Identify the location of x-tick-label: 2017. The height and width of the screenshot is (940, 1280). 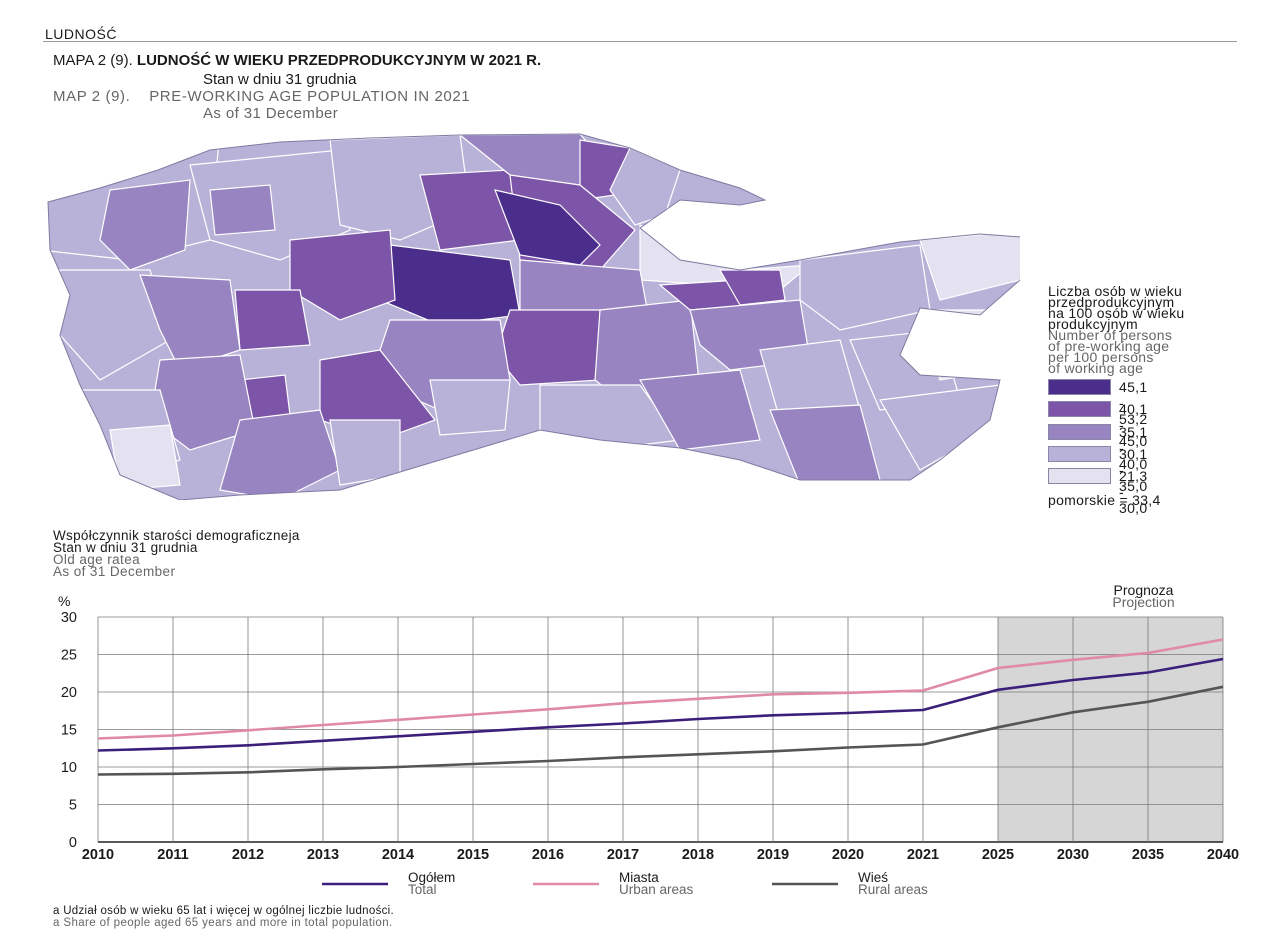
(623, 855).